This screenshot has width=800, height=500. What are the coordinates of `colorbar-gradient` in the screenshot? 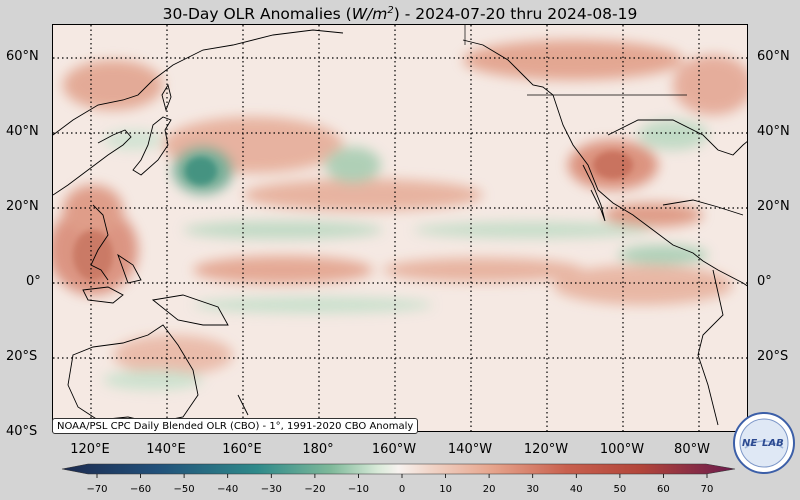 It's located at (398, 469).